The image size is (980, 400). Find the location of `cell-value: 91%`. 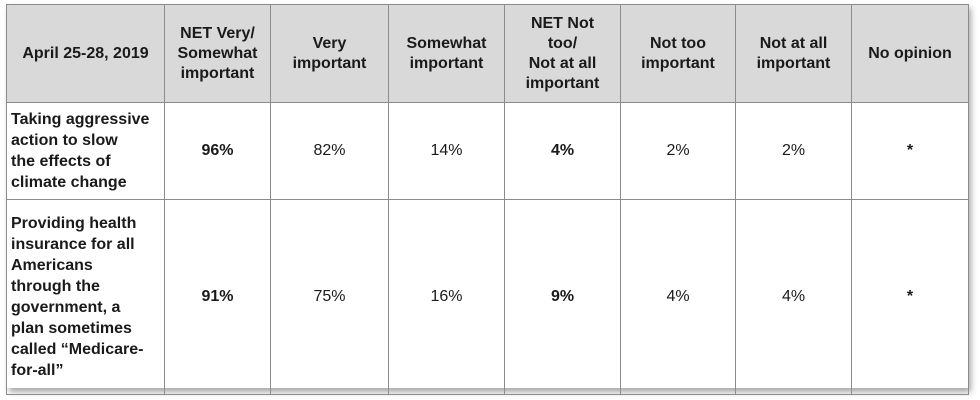

cell-value: 91% is located at coordinates (217, 297).